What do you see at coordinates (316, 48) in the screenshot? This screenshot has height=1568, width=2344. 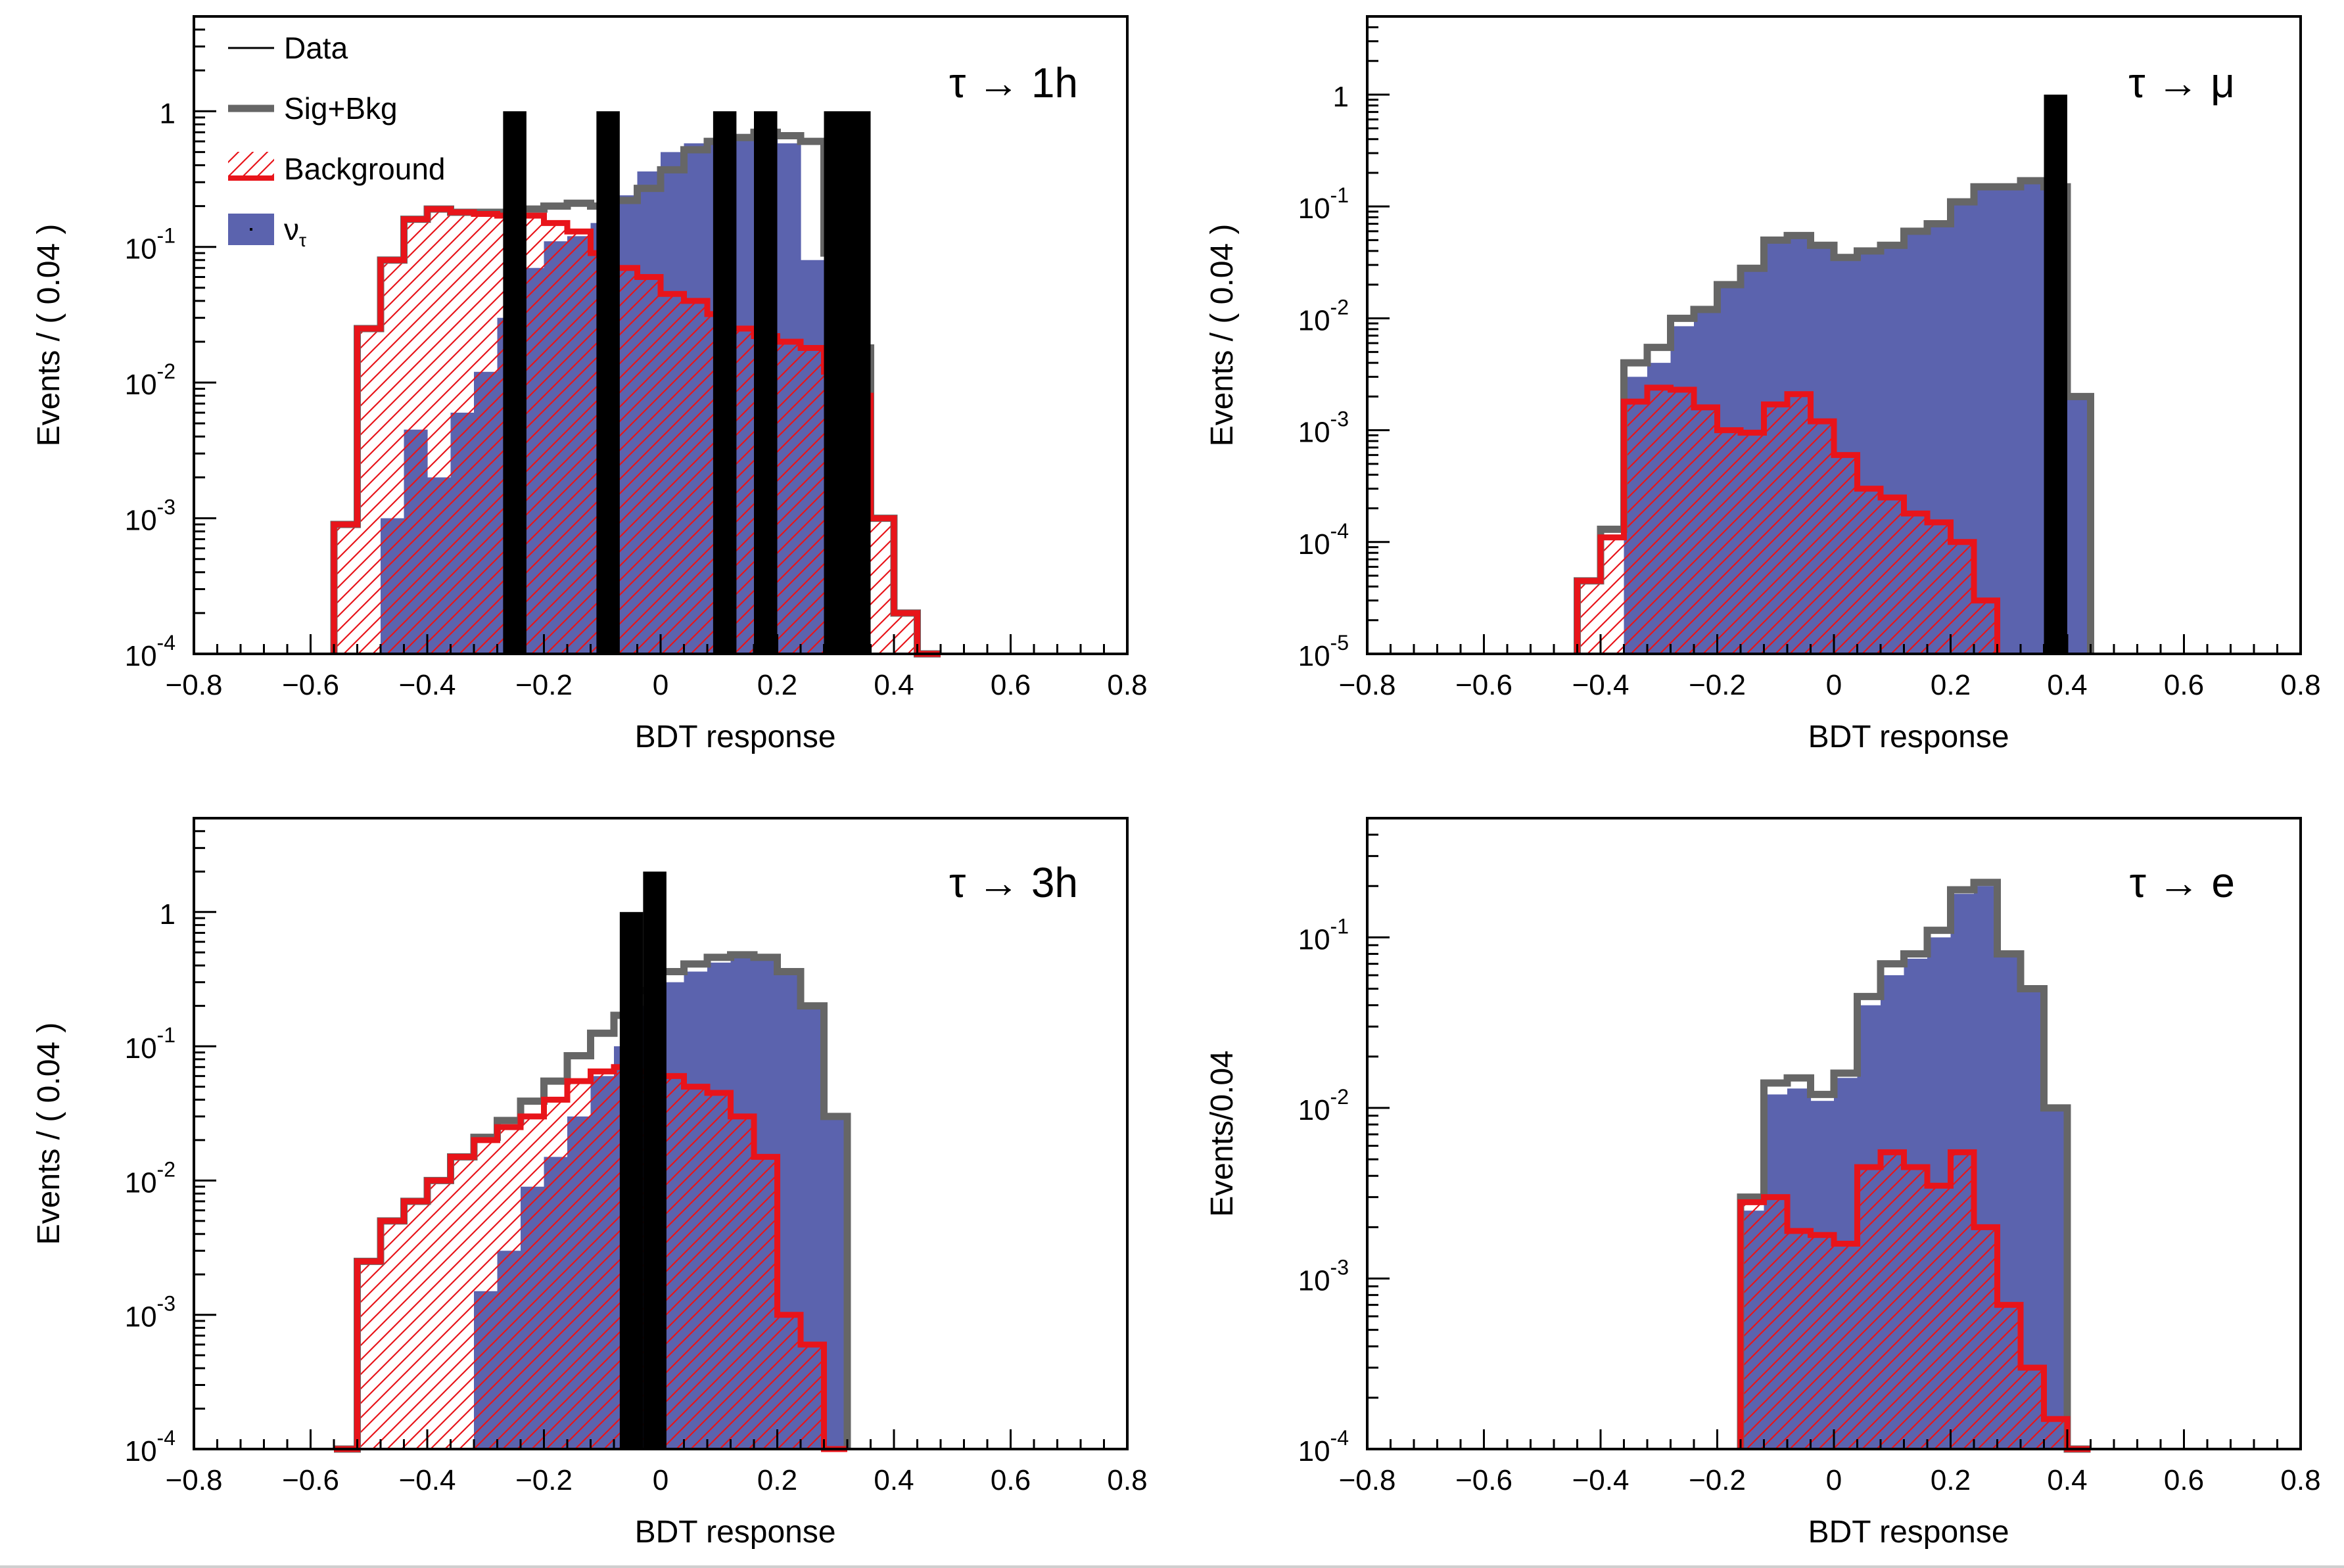 I see `legend-label: Data` at bounding box center [316, 48].